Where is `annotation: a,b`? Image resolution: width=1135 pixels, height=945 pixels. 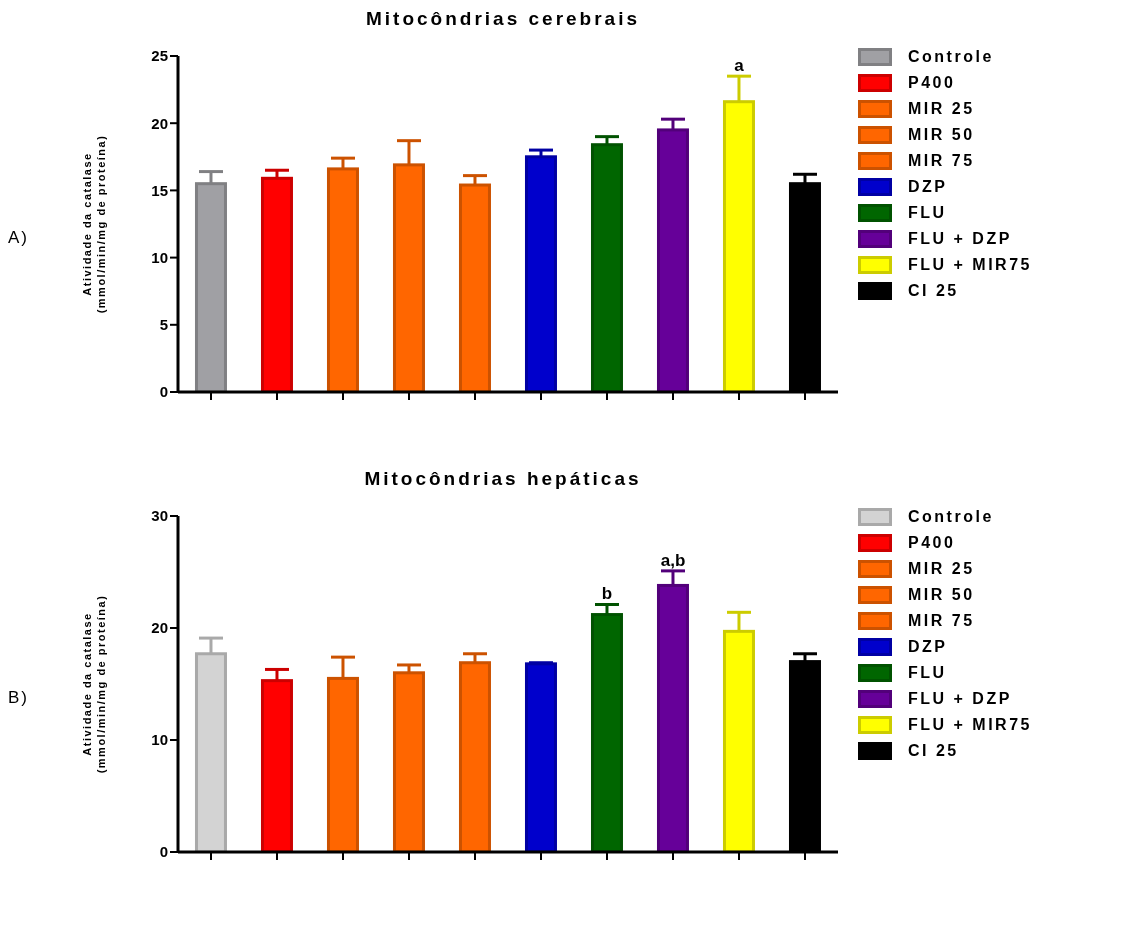
annotation: a,b is located at coordinates (673, 560).